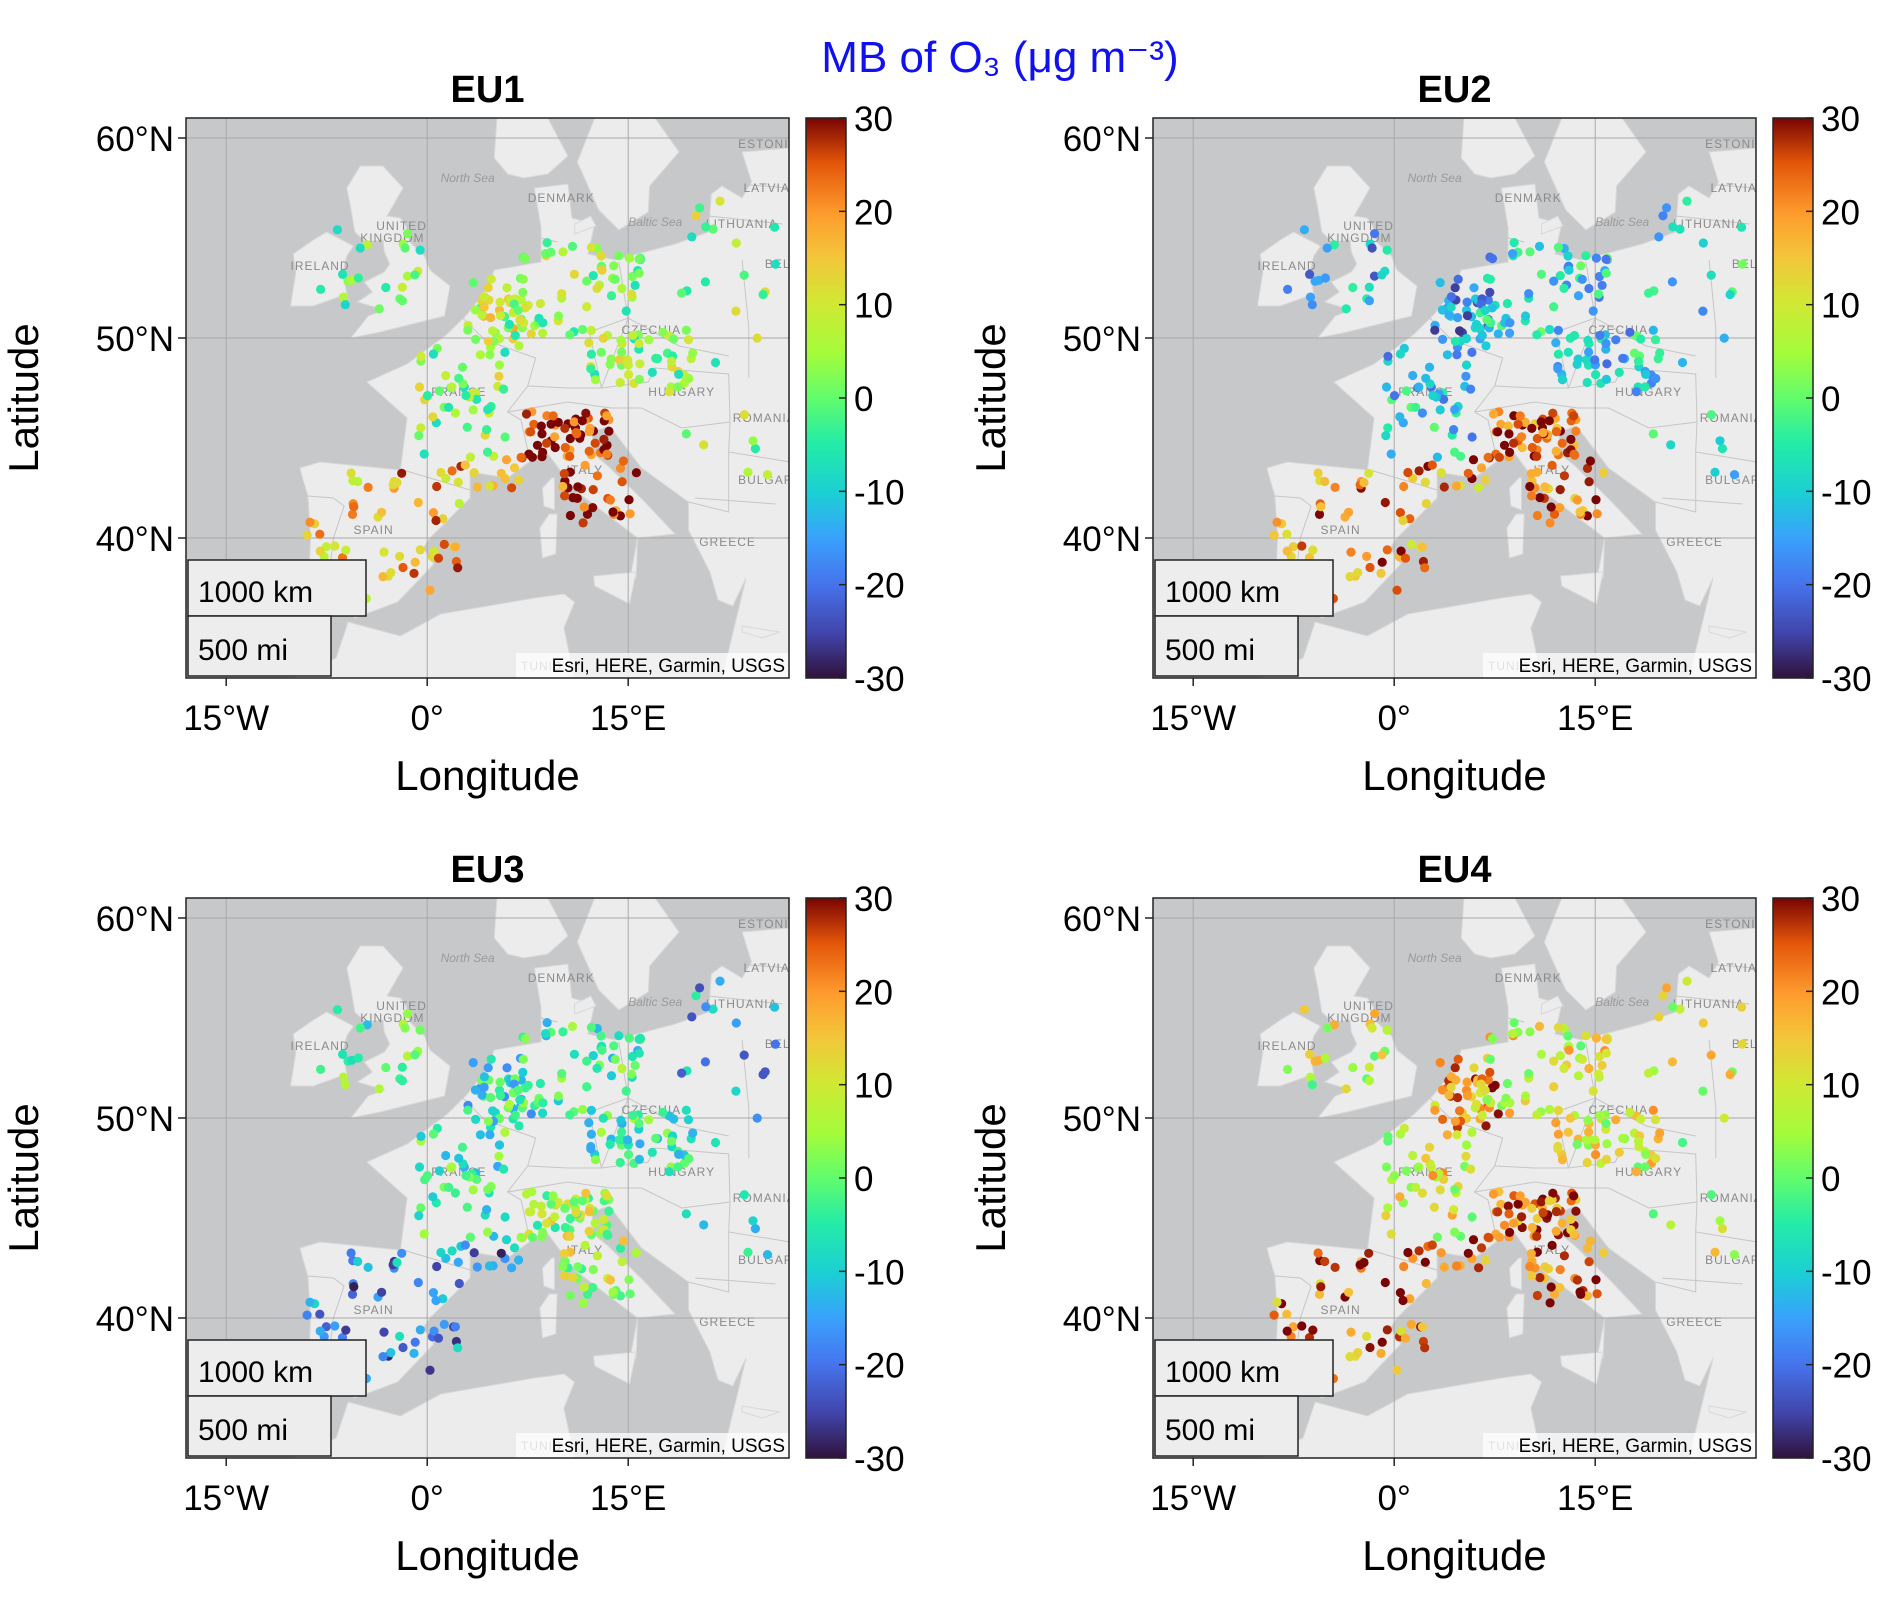  Describe the element at coordinates (873, 899) in the screenshot. I see `colorbar-tick-label: 30` at that location.